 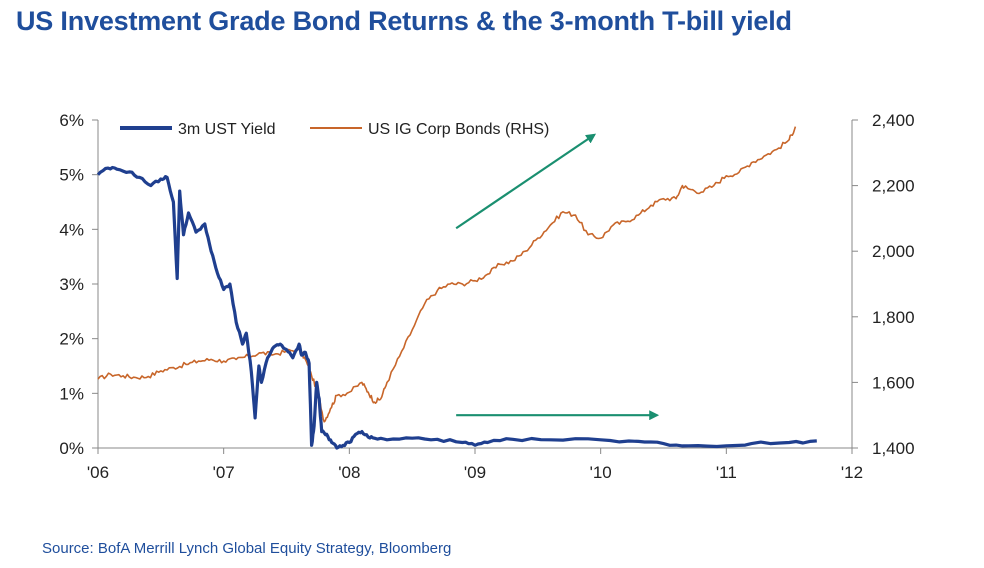 I want to click on y-right-tick-label: 2,000, so click(x=893, y=251).